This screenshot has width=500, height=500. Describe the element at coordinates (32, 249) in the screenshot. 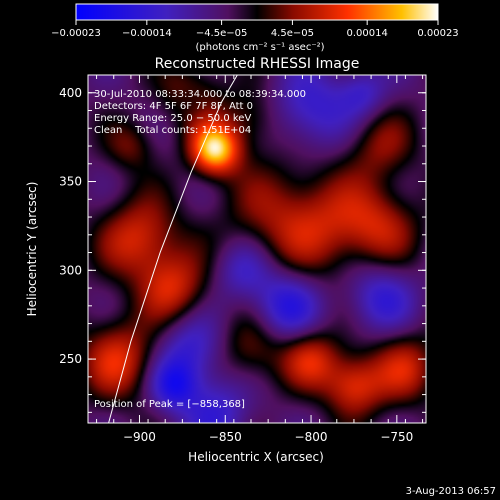

I see `y-axis-label: Heliocentric Y (arcsec)` at that location.